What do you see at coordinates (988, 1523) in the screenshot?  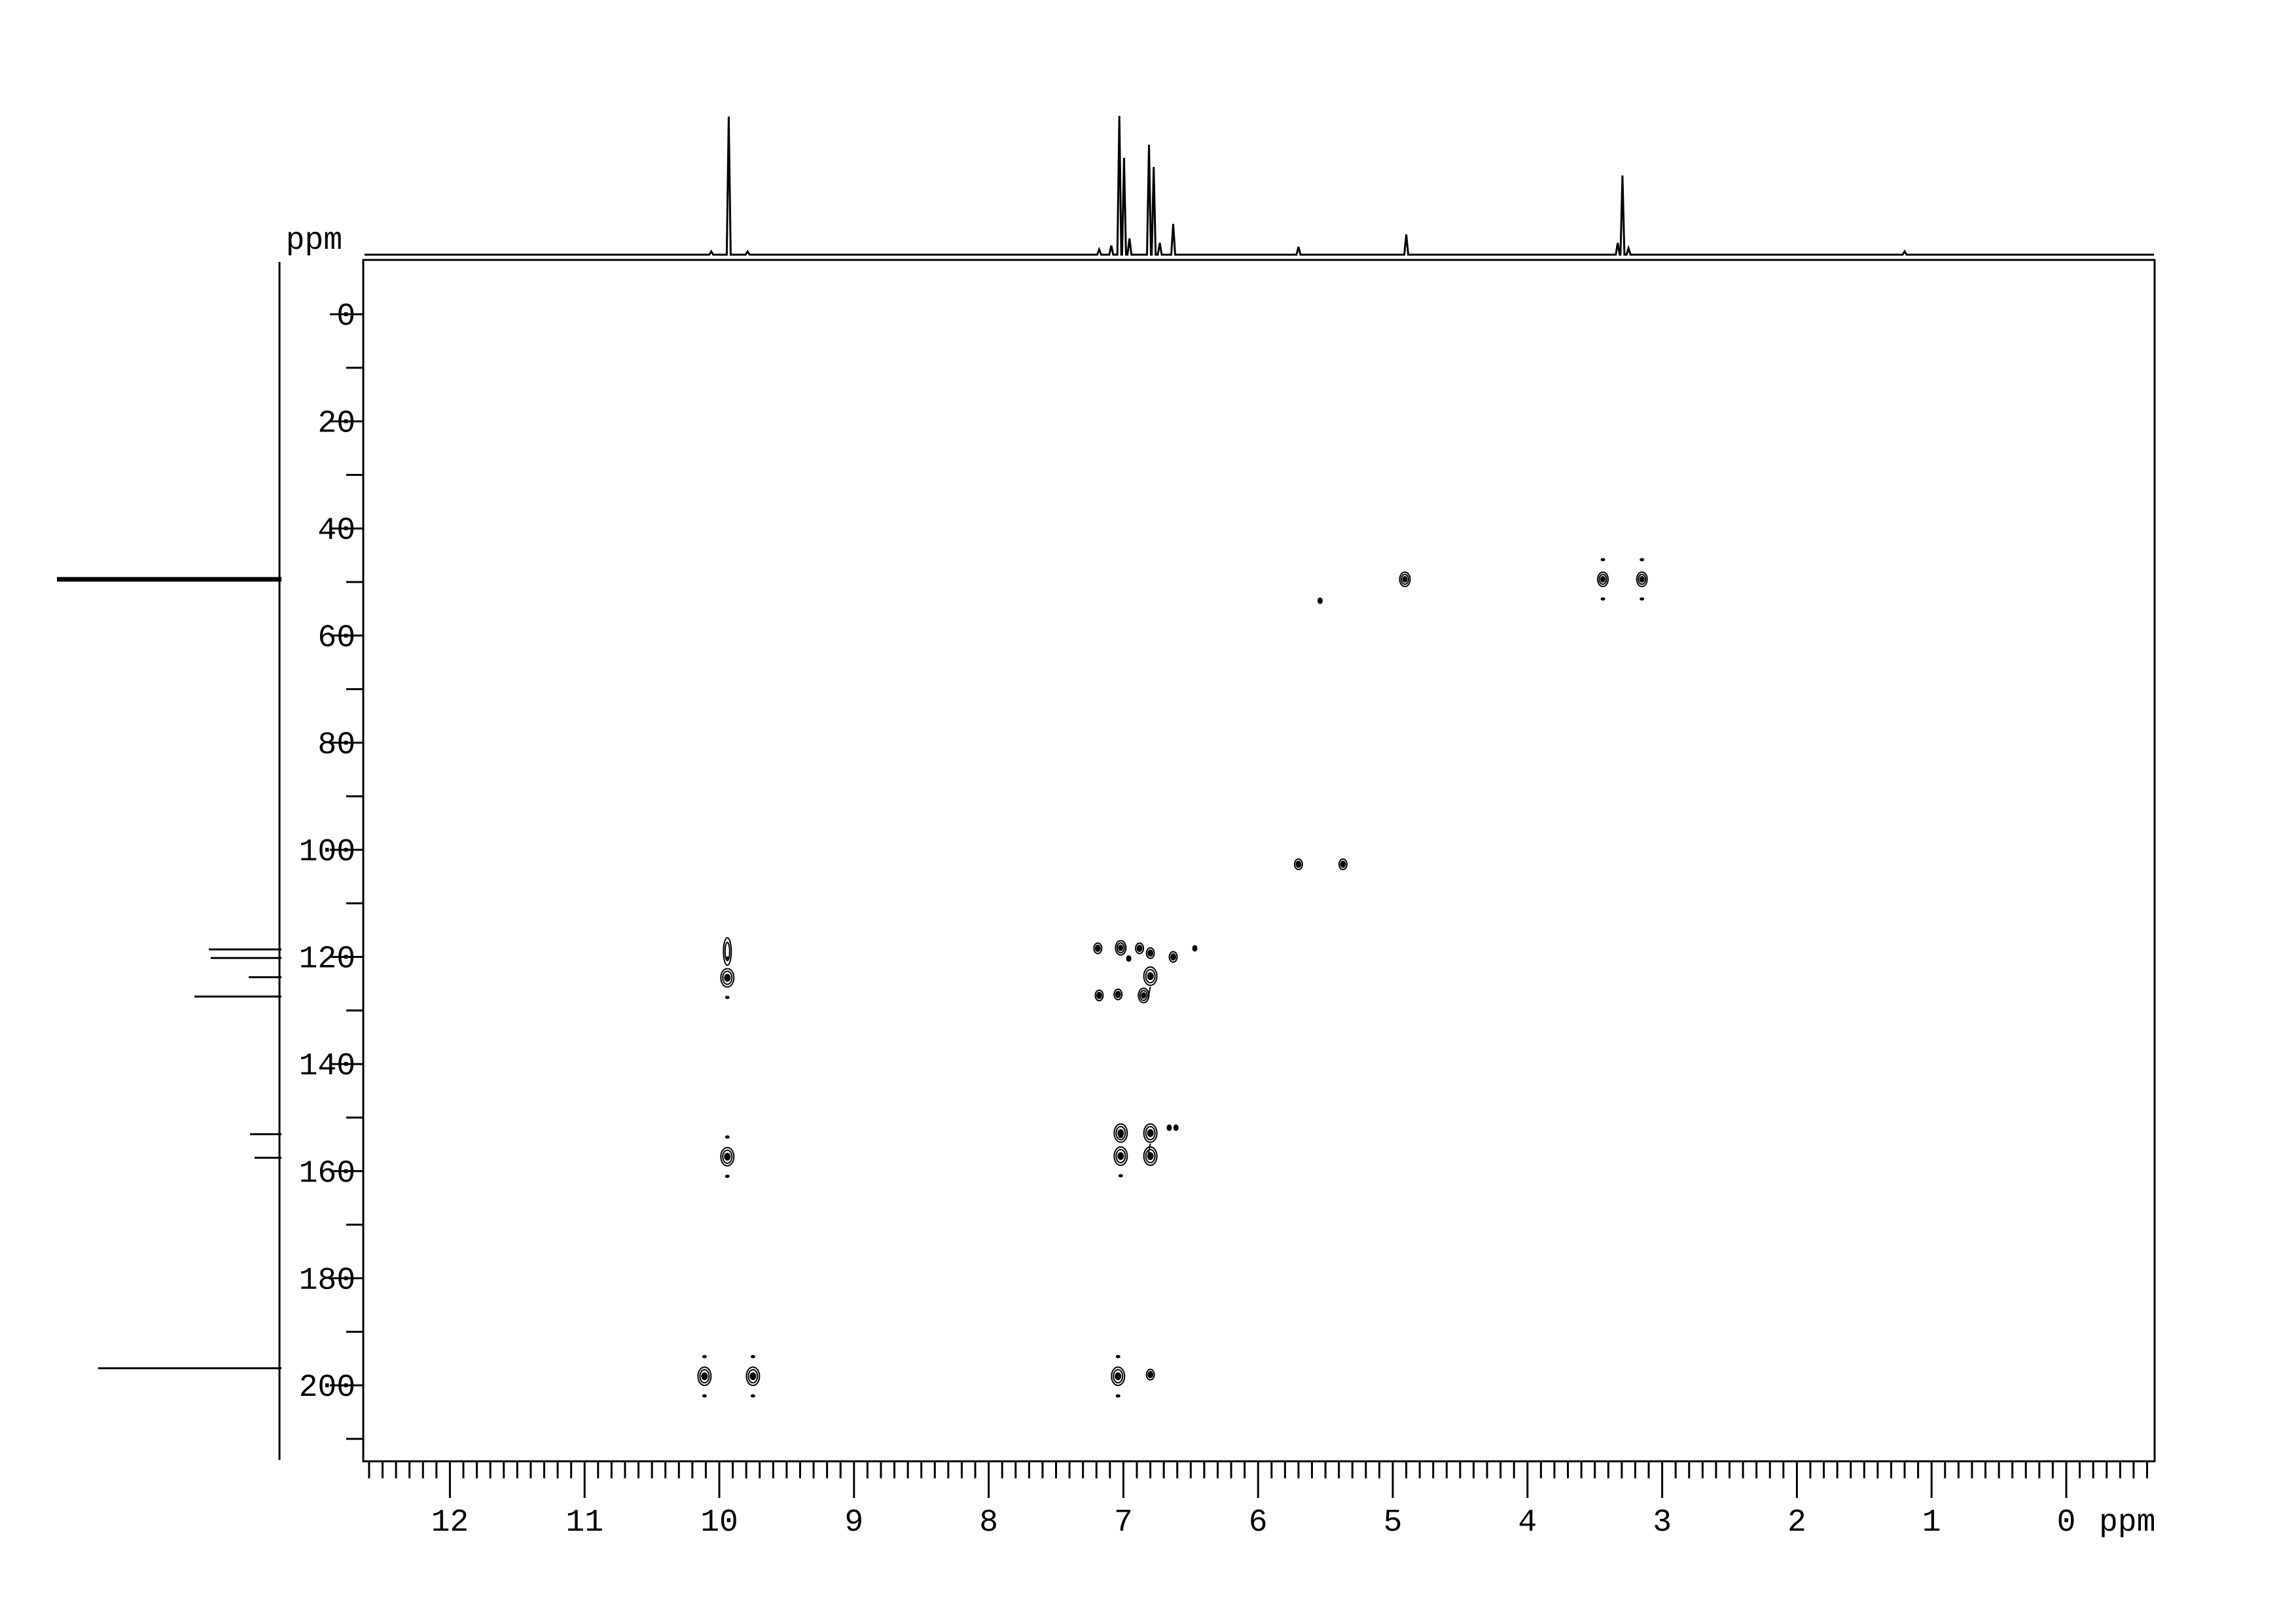 I see `f2-tick-label: 8` at bounding box center [988, 1523].